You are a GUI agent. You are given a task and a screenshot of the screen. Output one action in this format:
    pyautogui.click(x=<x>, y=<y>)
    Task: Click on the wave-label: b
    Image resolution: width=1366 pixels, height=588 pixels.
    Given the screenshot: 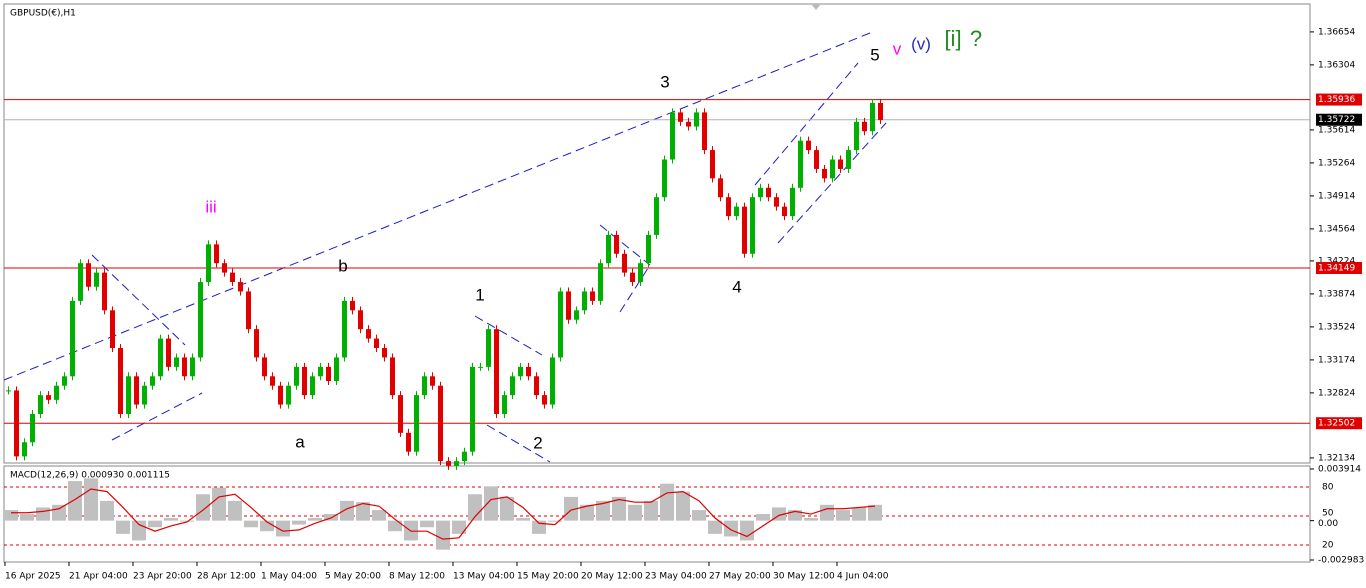 What is the action you would take?
    pyautogui.click(x=342, y=265)
    